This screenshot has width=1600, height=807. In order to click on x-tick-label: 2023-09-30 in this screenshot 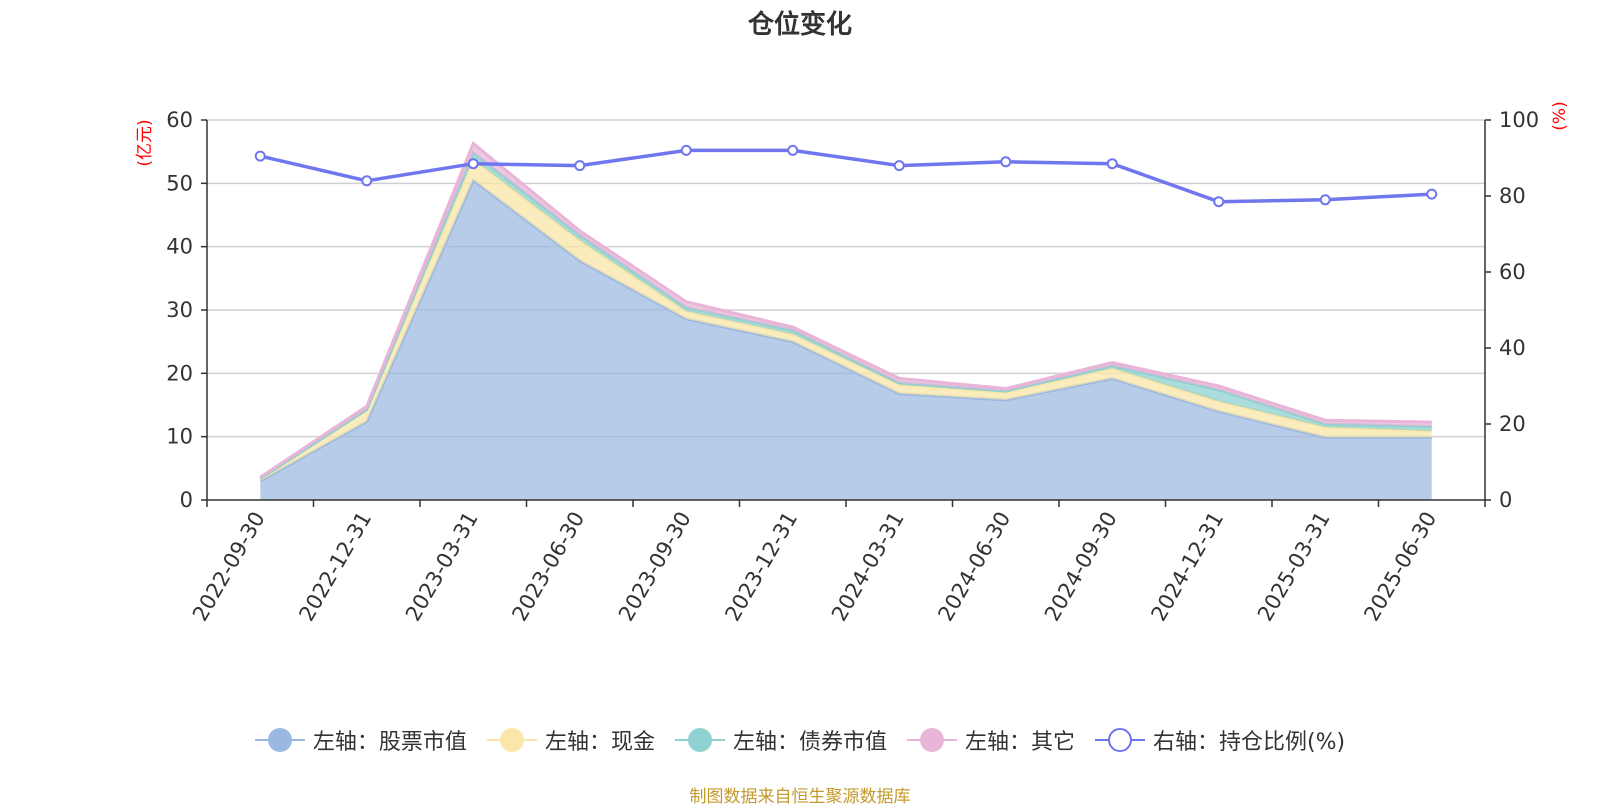, I will do `click(655, 567)`.